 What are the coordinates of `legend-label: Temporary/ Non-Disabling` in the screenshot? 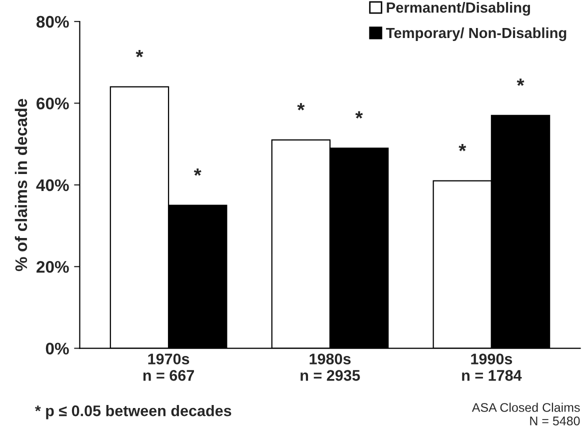 It's located at (476, 34).